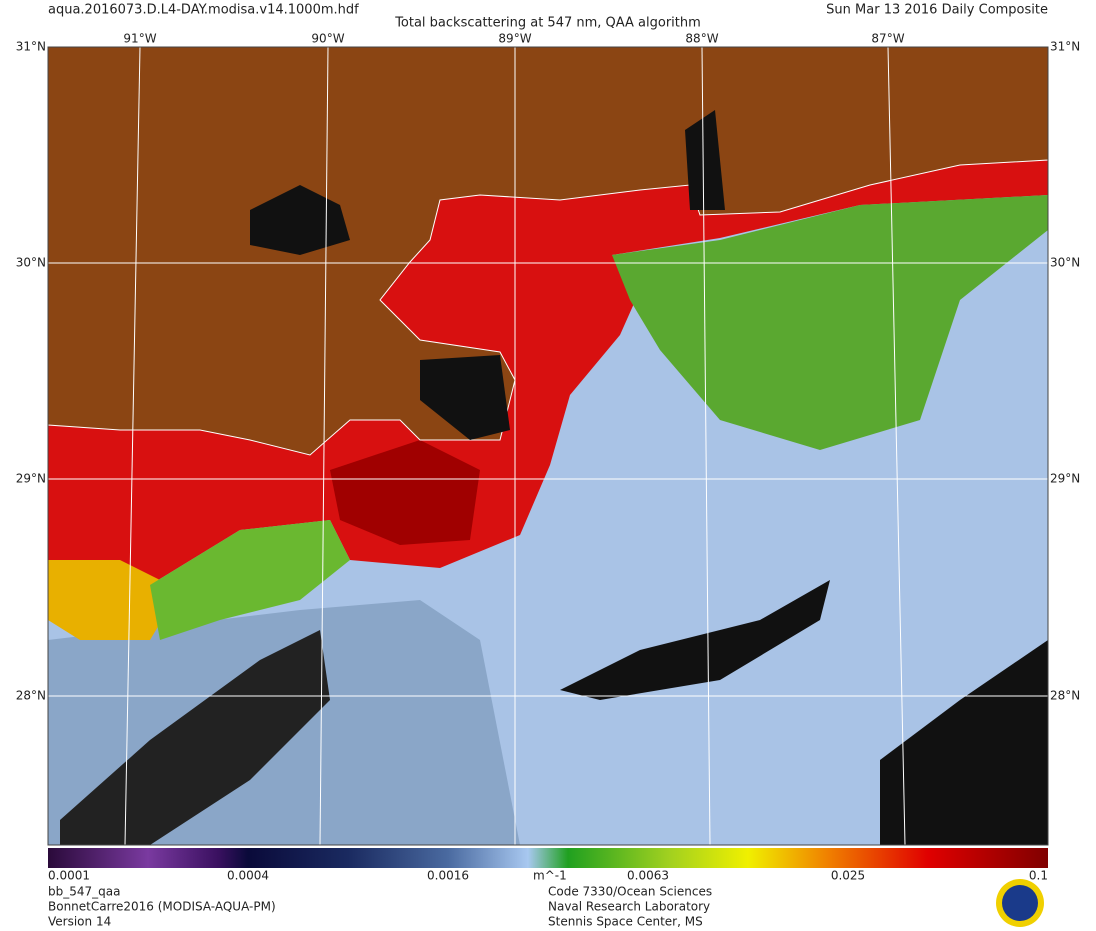 The height and width of the screenshot is (931, 1096). What do you see at coordinates (405, 492) in the screenshot?
I see `turbid-core` at bounding box center [405, 492].